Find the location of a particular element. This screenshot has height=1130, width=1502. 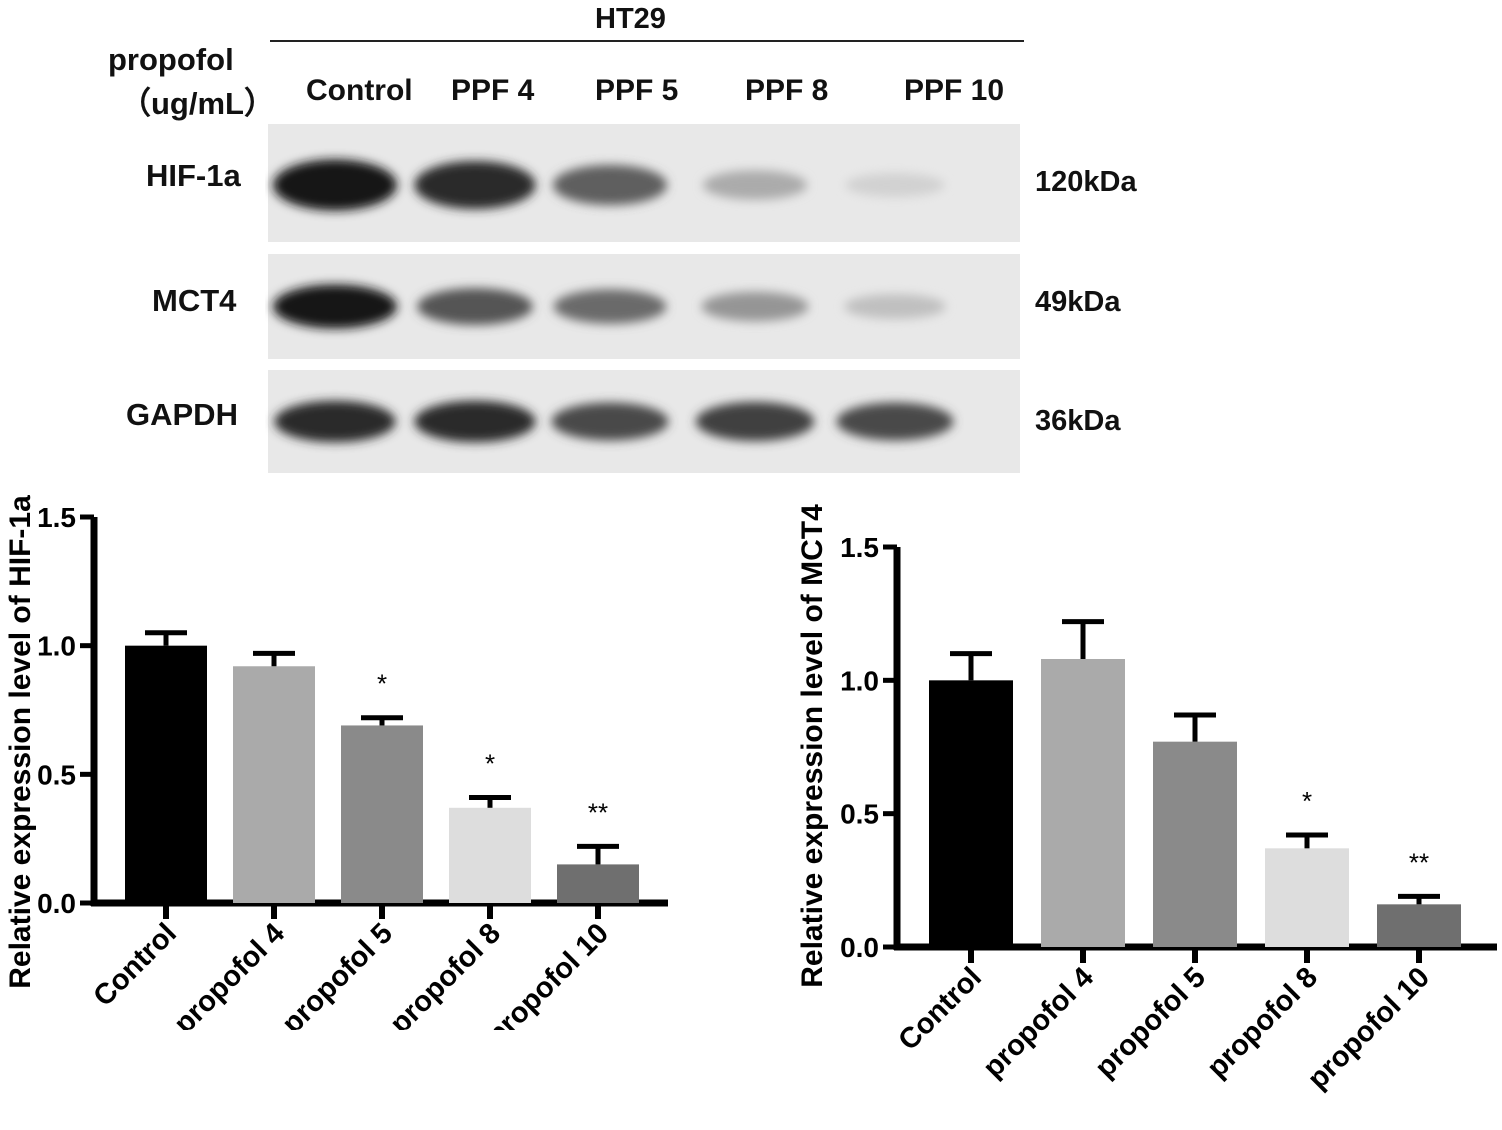

treatment-label: propofol （ug/mL） is located at coordinates (191, 82).